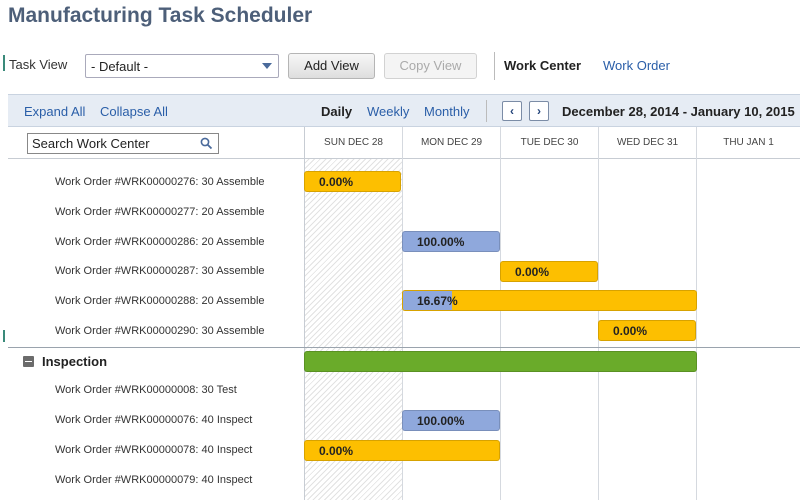  Describe the element at coordinates (154, 480) in the screenshot. I see `work-order-row-label: Work Order #WRK00000079: 40 Inspect` at that location.